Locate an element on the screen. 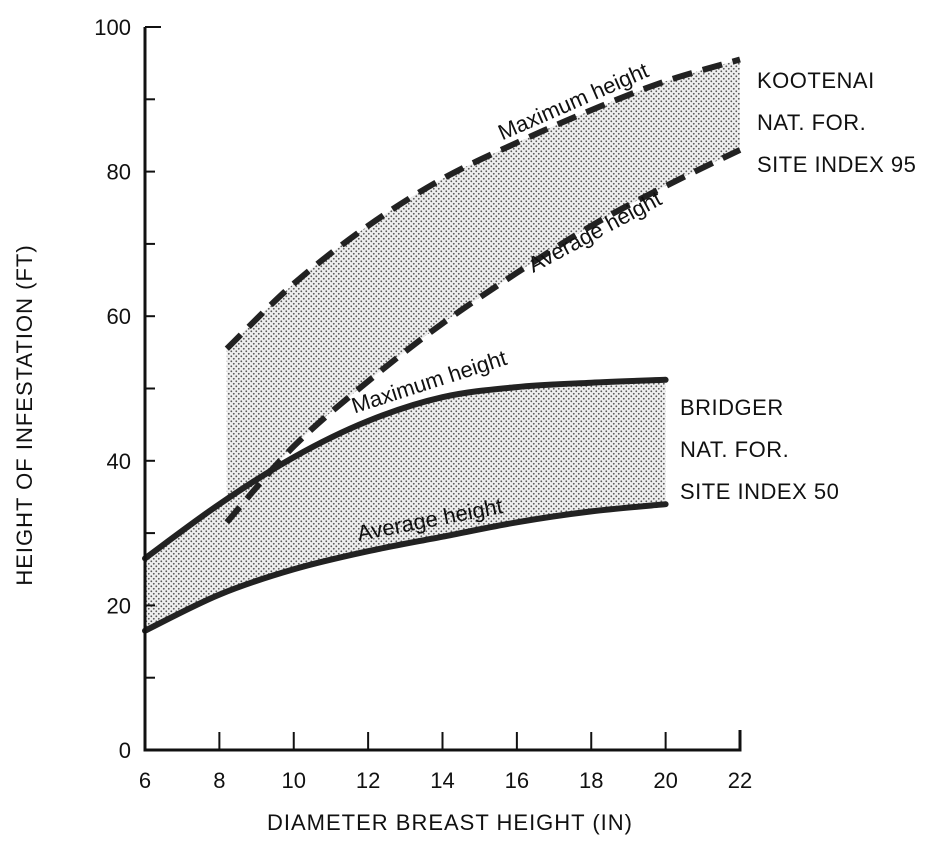 This screenshot has height=845, width=937. y-tick-label: 40 is located at coordinates (119, 461).